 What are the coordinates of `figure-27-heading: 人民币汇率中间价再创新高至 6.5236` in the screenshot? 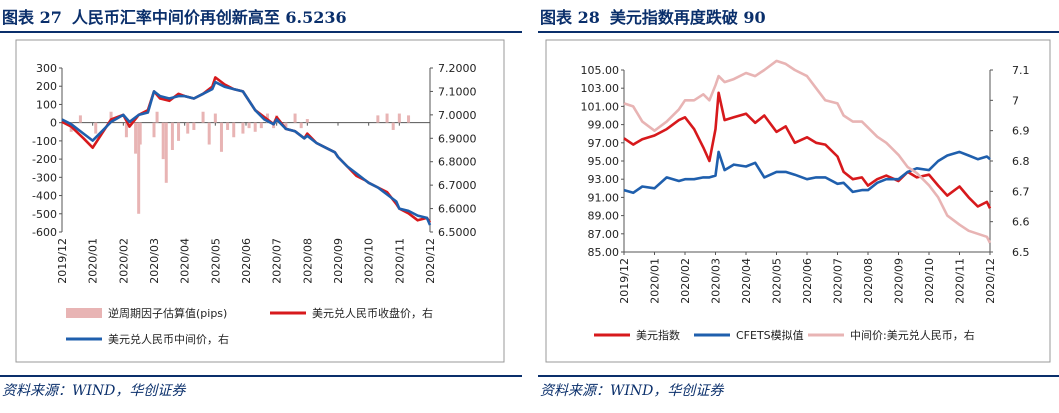 It's located at (209, 17).